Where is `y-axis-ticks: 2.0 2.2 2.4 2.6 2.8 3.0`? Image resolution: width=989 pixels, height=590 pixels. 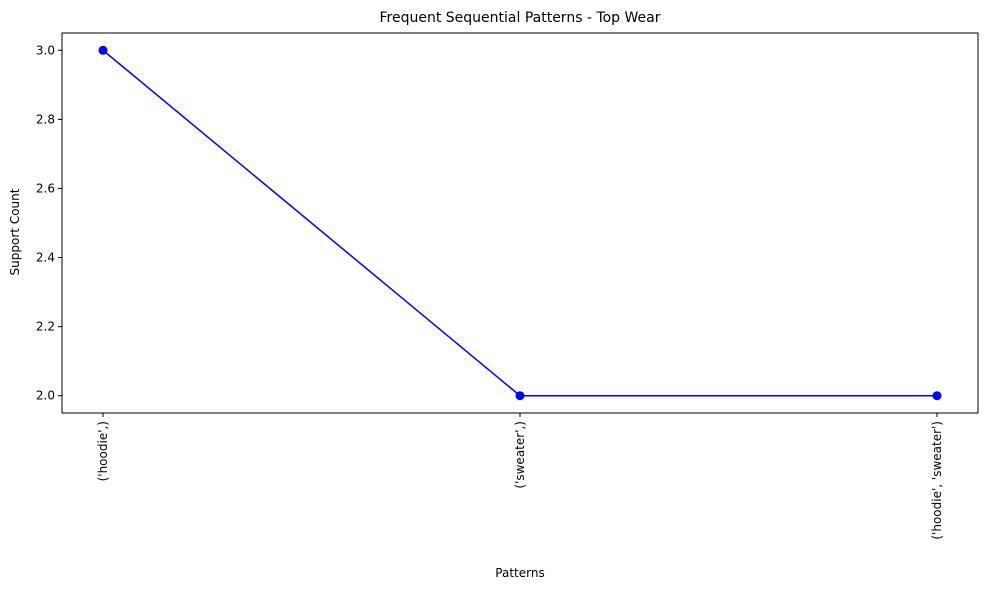
y-axis-ticks: 2.0 2.2 2.4 2.6 2.8 3.0 is located at coordinates (49, 223).